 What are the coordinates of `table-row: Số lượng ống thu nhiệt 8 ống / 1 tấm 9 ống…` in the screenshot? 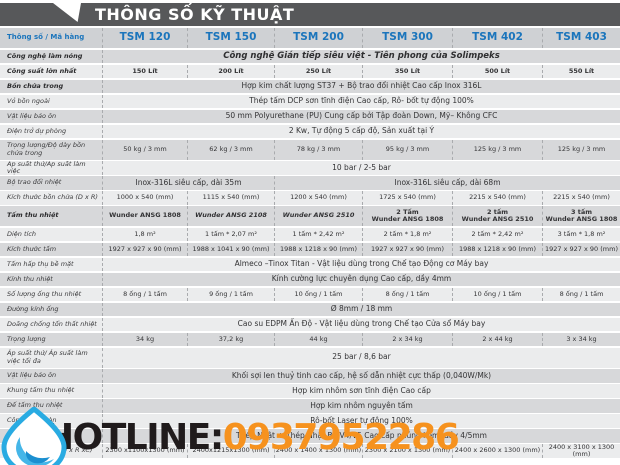 It's located at (310, 294).